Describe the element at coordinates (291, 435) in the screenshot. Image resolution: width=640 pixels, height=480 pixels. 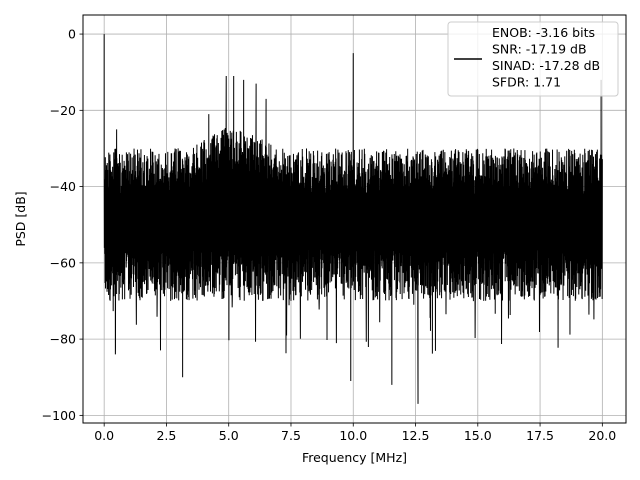
I see `x-tick-label: 7.5` at that location.